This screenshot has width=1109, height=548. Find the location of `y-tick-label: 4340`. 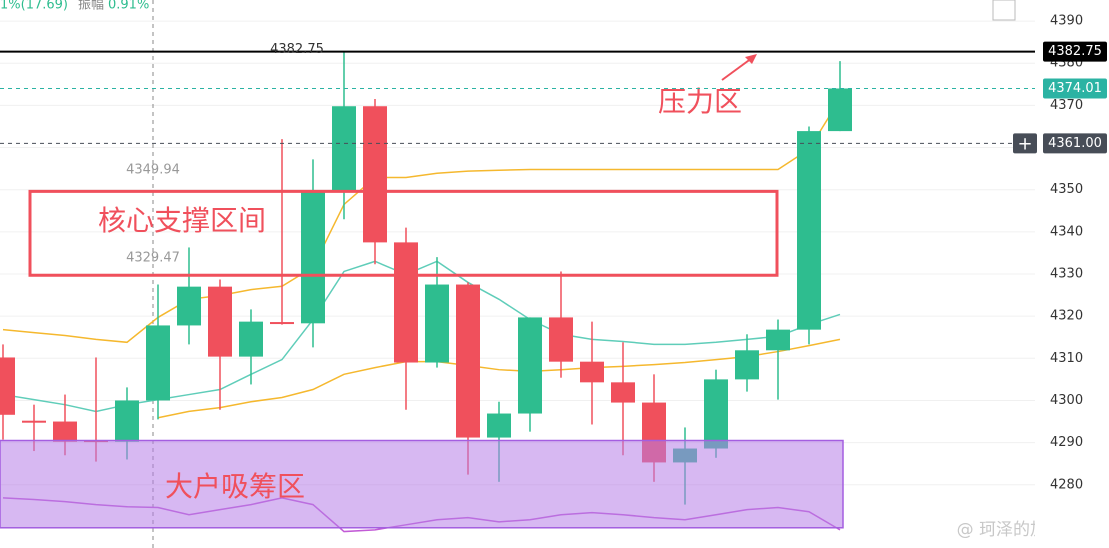

y-tick-label: 4340 is located at coordinates (1066, 231).